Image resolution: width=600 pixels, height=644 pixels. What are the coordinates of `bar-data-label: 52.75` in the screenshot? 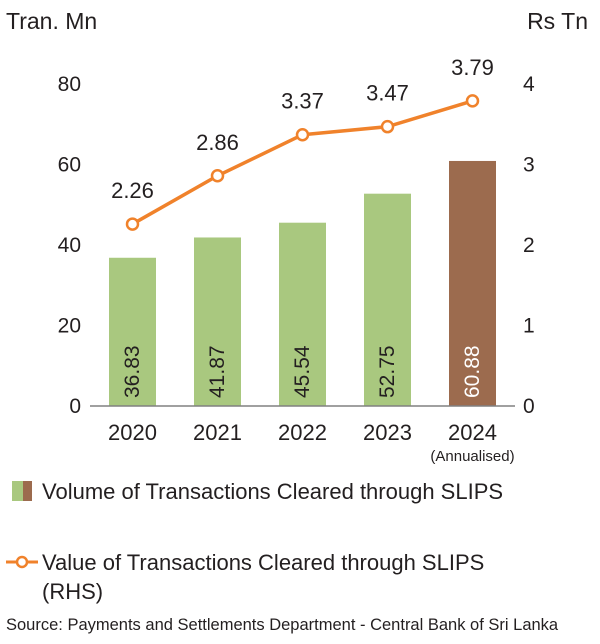 It's located at (387, 371).